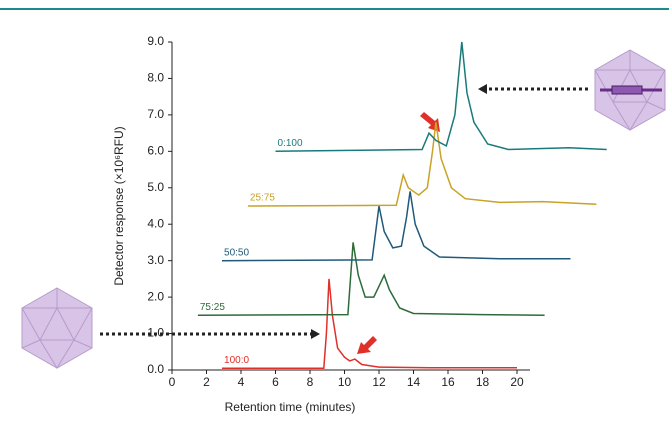  I want to click on y-tick-label: 2.0, so click(155, 296).